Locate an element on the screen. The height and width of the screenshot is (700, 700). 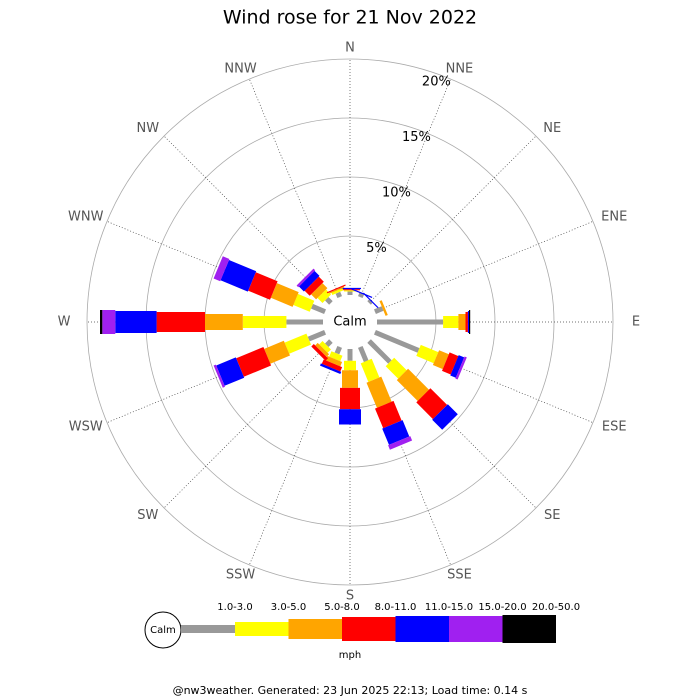
legend-units: mph is located at coordinates (350, 655).